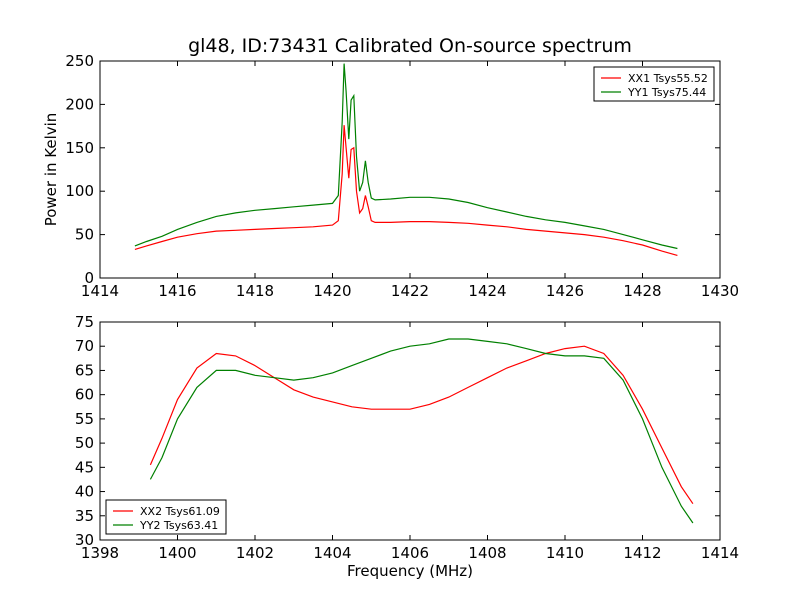 The height and width of the screenshot is (600, 800). Describe the element at coordinates (255, 291) in the screenshot. I see `x-tick-label: 1418` at that location.